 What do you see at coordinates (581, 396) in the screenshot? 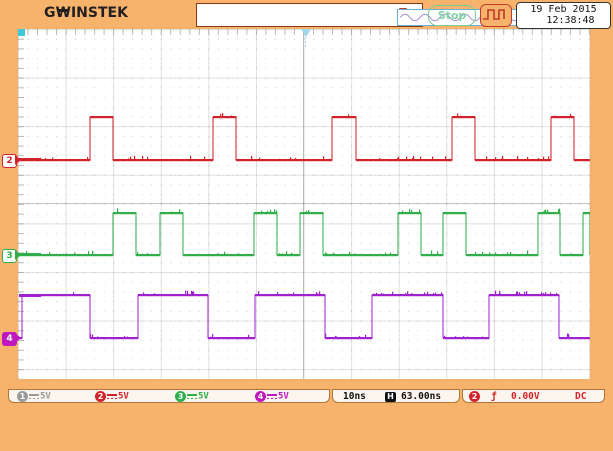
I see `trigger-coupling: DC` at bounding box center [581, 396].